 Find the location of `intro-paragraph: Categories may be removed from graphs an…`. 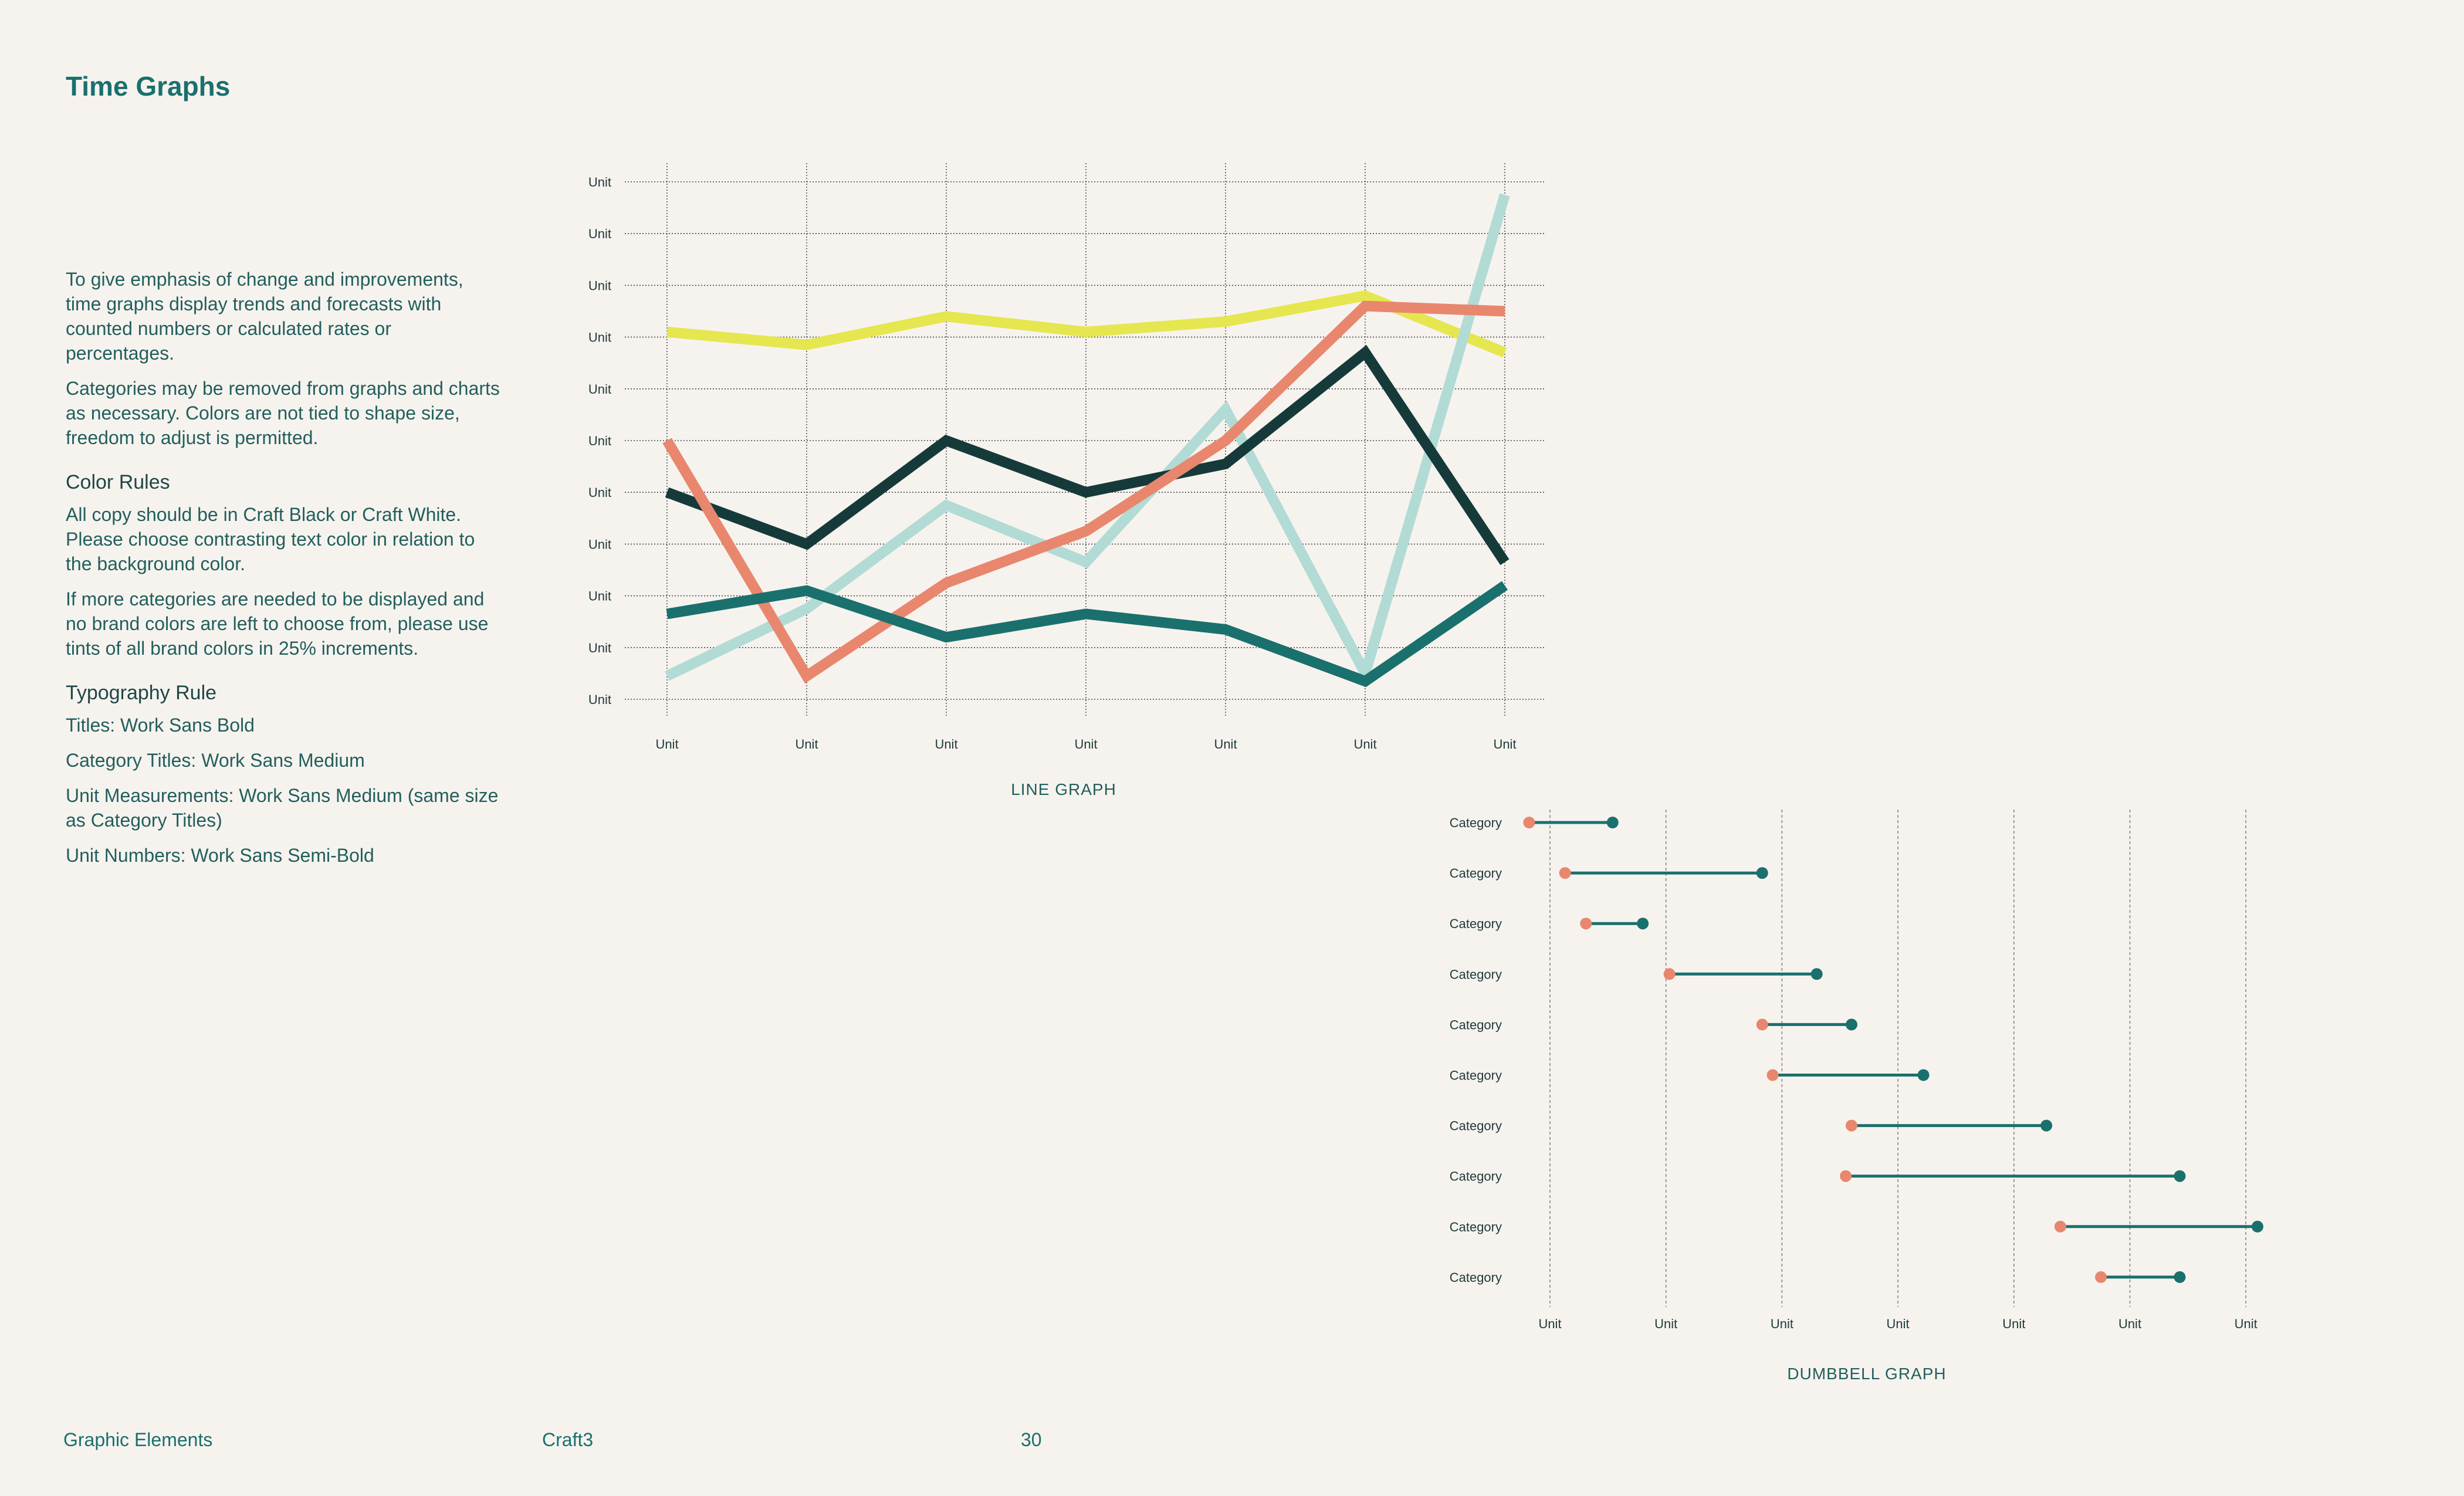

intro-paragraph: Categories may be removed from graphs an… is located at coordinates (283, 413).